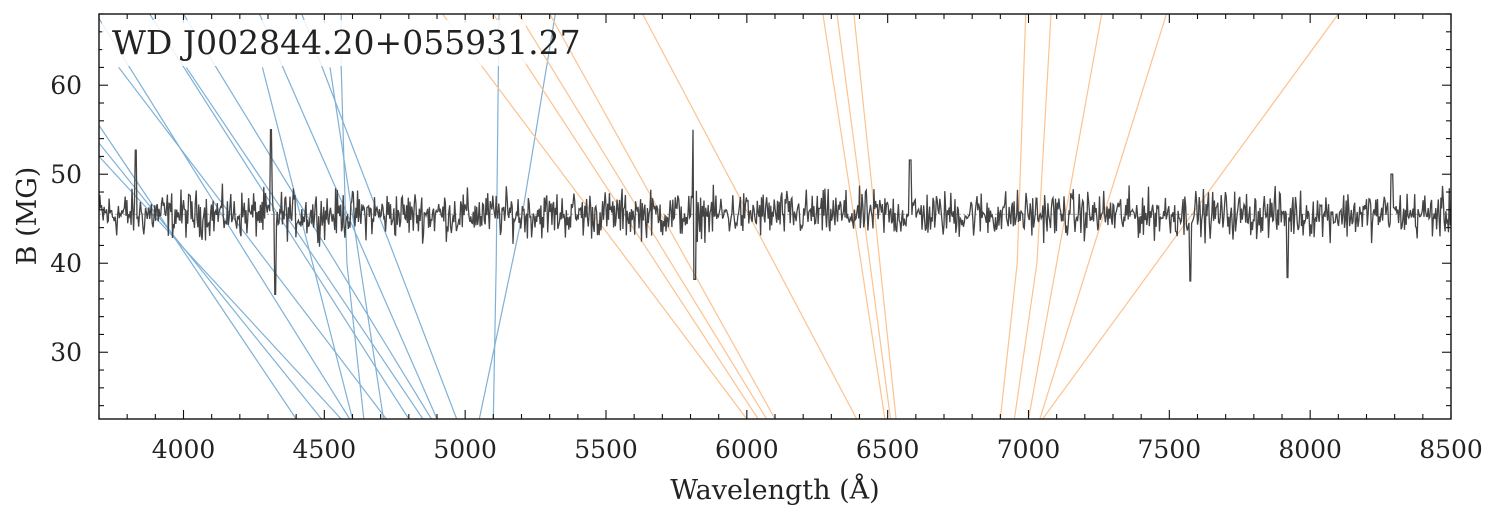 The image size is (1494, 519). I want to click on y-axis-label: B (MG), so click(27, 216).